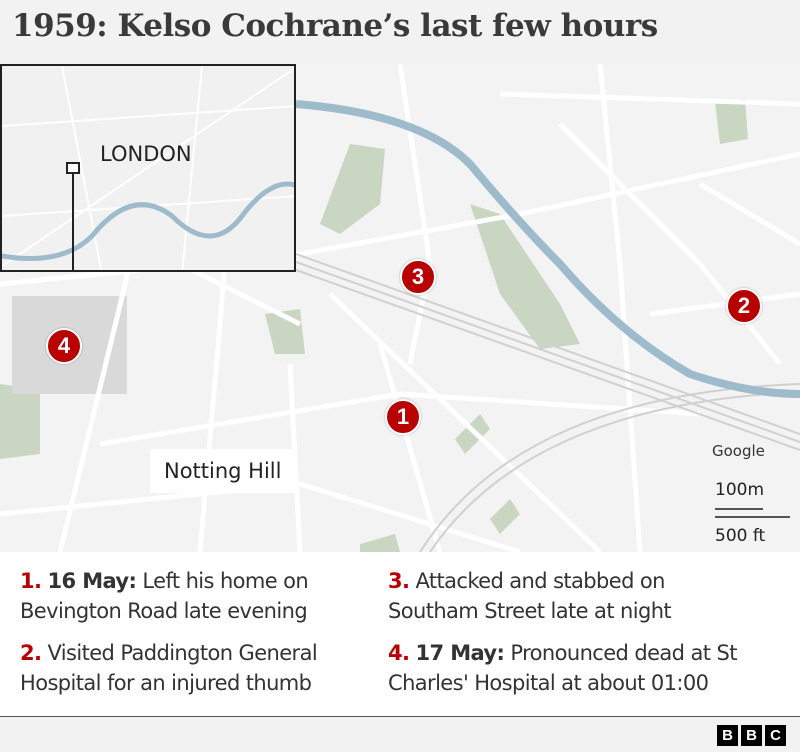 The width and height of the screenshot is (800, 752). I want to click on scale-metric: 100m, so click(740, 490).